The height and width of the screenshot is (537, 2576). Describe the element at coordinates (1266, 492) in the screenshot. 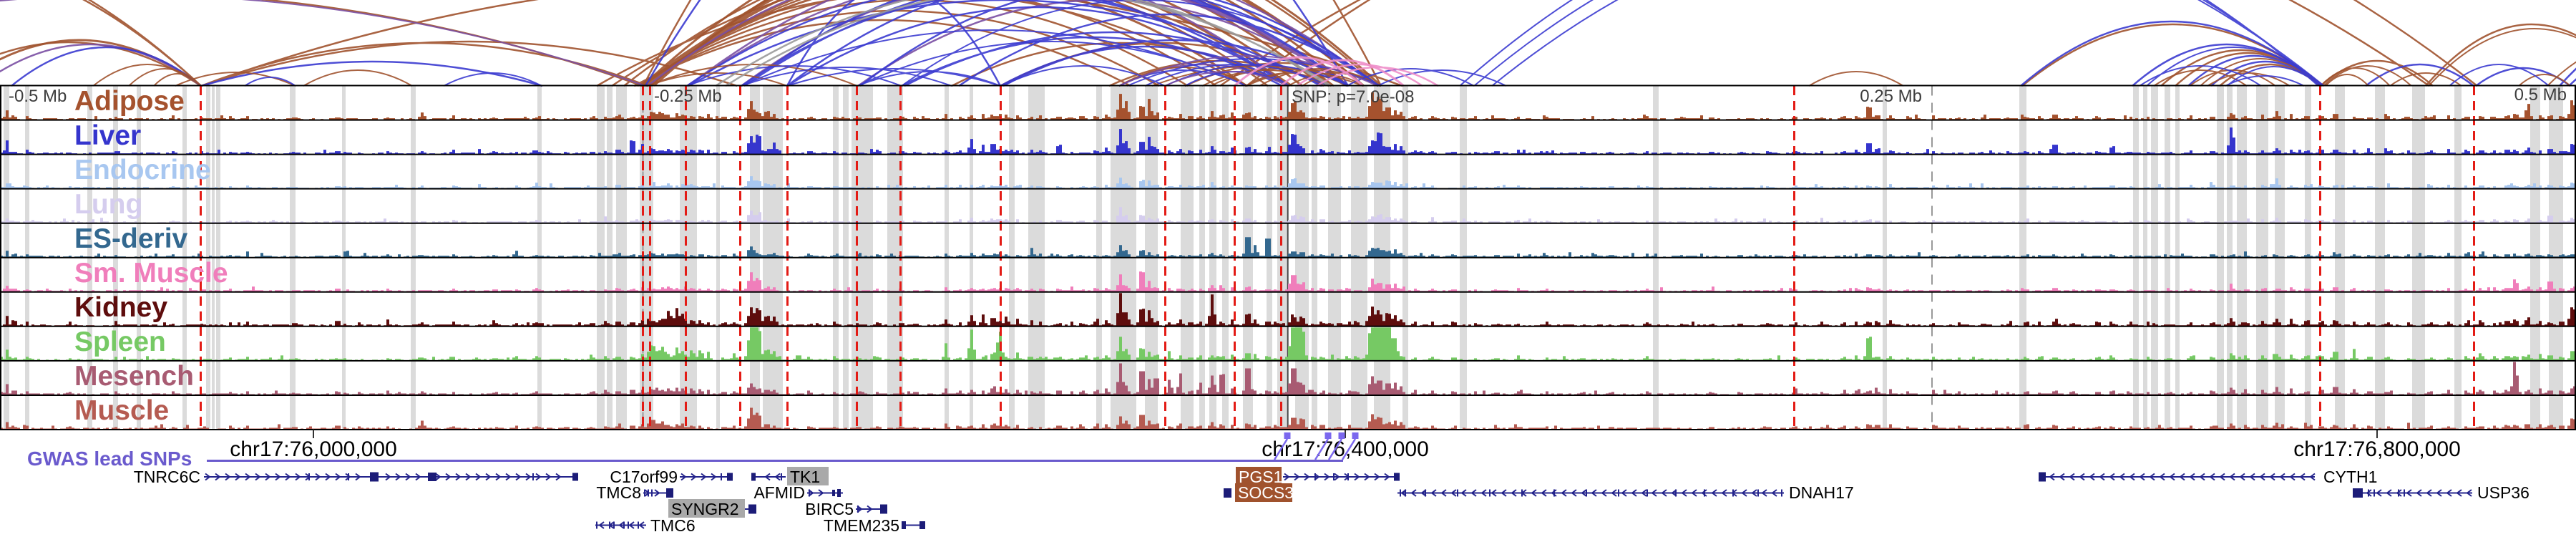

I see `svg-text: SOCS3` at that location.